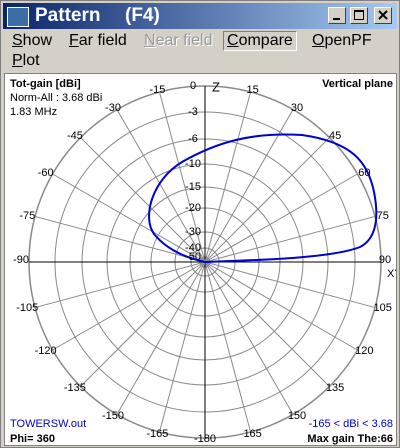 The height and width of the screenshot is (448, 400). Describe the element at coordinates (193, 112) in the screenshot. I see `ring-label: -3` at that location.